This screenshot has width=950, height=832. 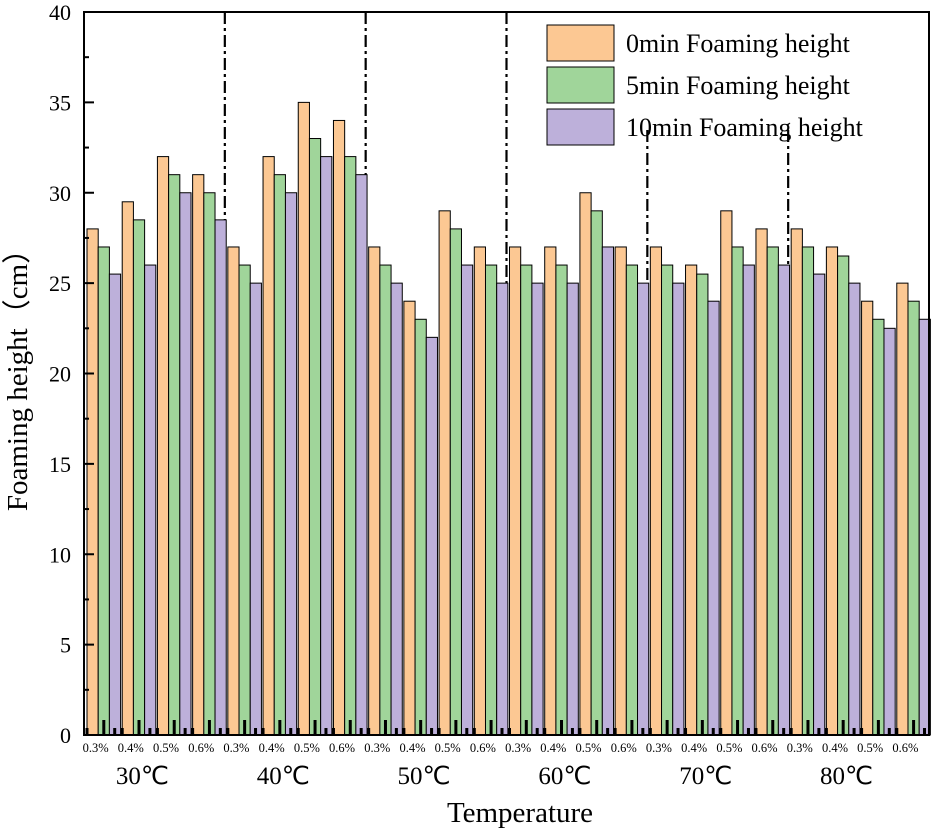 What do you see at coordinates (65, 645) in the screenshot?
I see `y-tick-label: 5` at bounding box center [65, 645].